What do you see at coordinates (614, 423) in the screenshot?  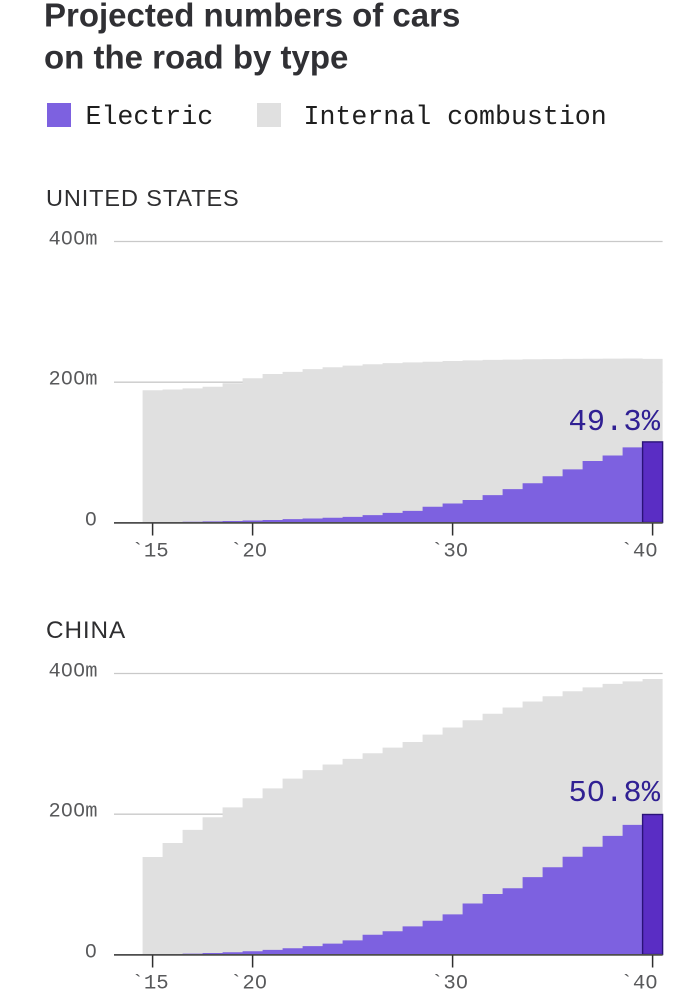 I see `svg-text: 49.3%` at bounding box center [614, 423].